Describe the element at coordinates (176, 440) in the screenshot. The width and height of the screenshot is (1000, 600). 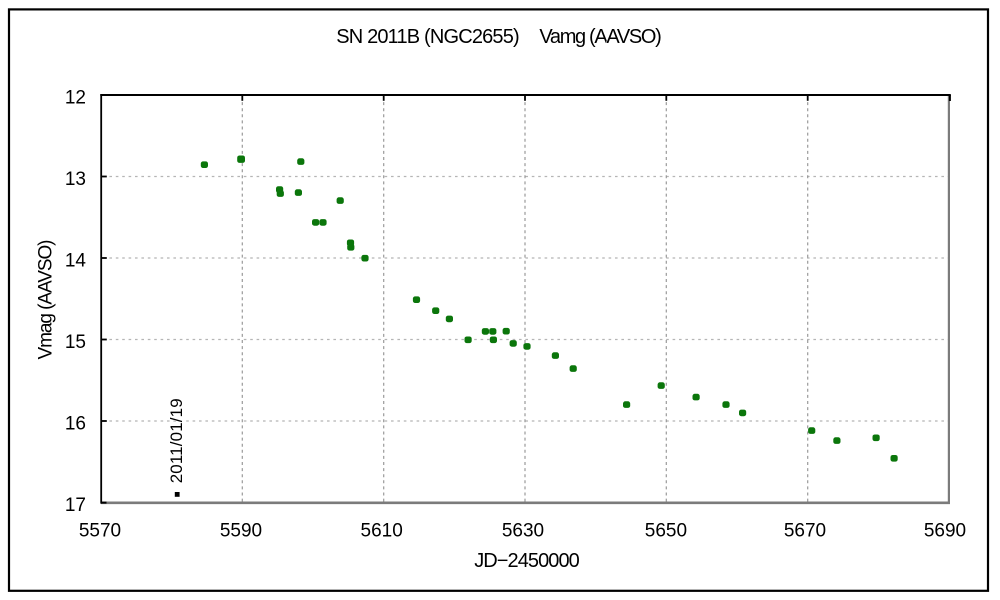
I see `svg-text: 2011/01/19` at that location.